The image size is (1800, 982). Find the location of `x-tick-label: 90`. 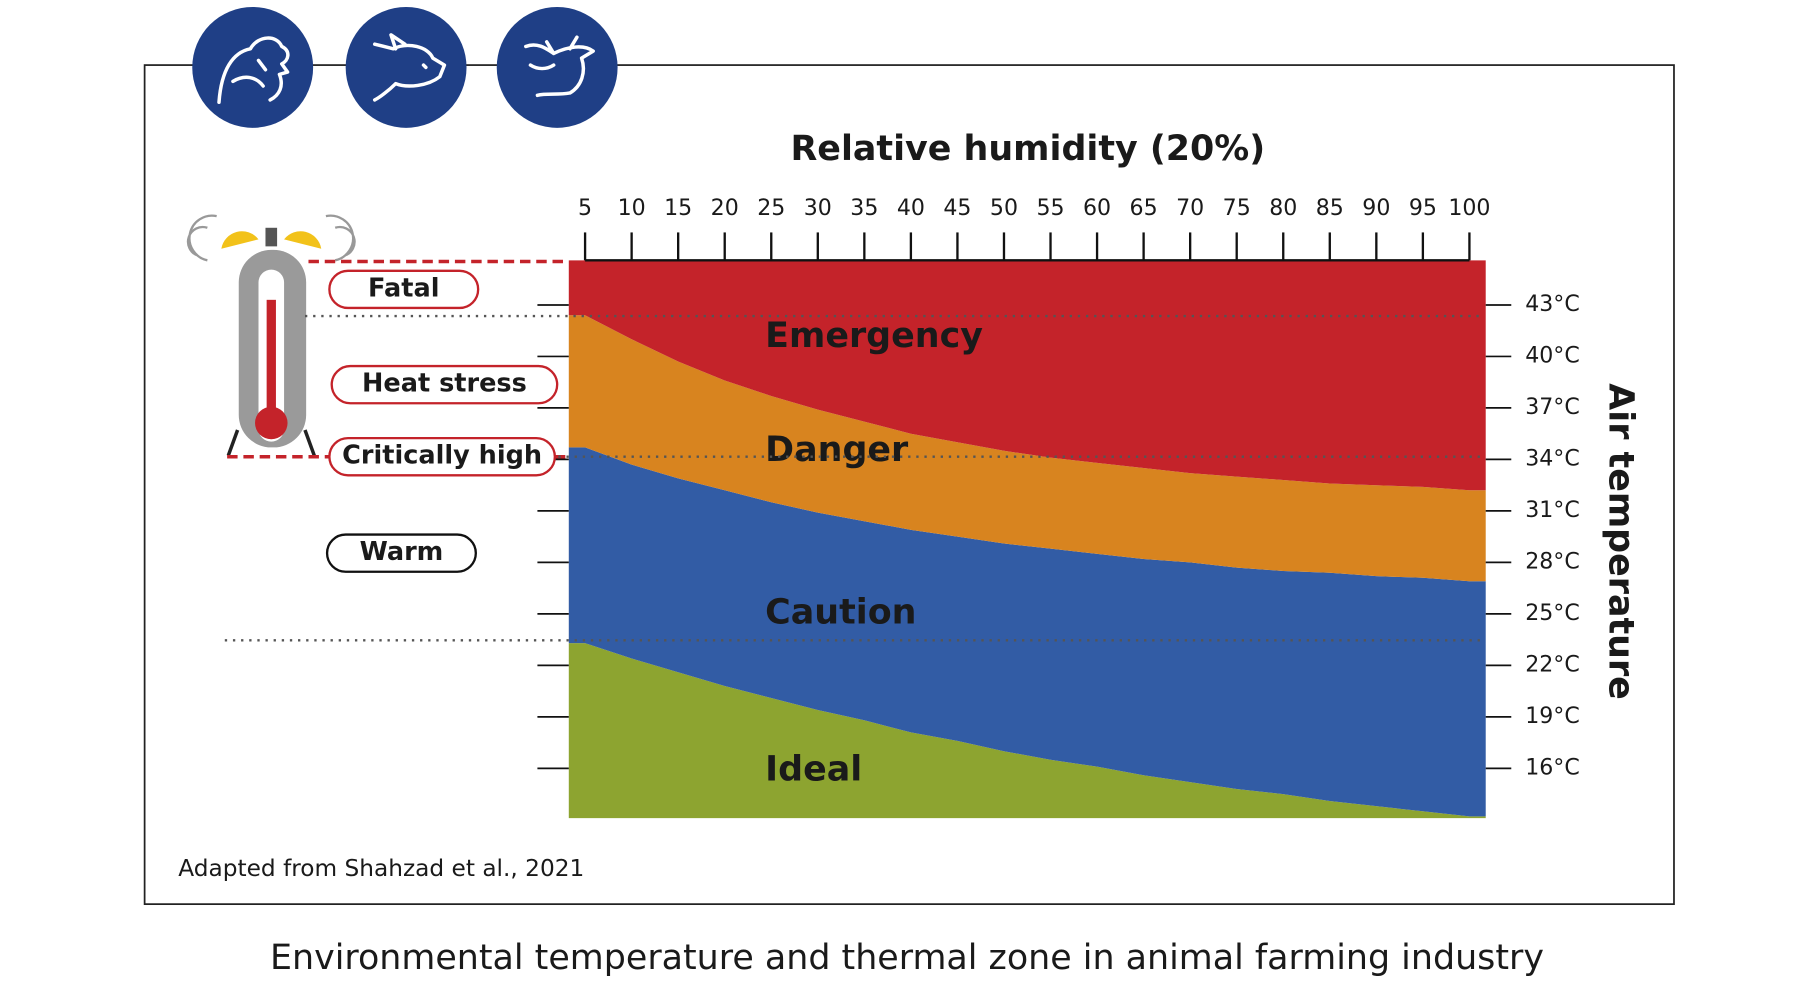

x-tick-label: 90 is located at coordinates (1376, 208).